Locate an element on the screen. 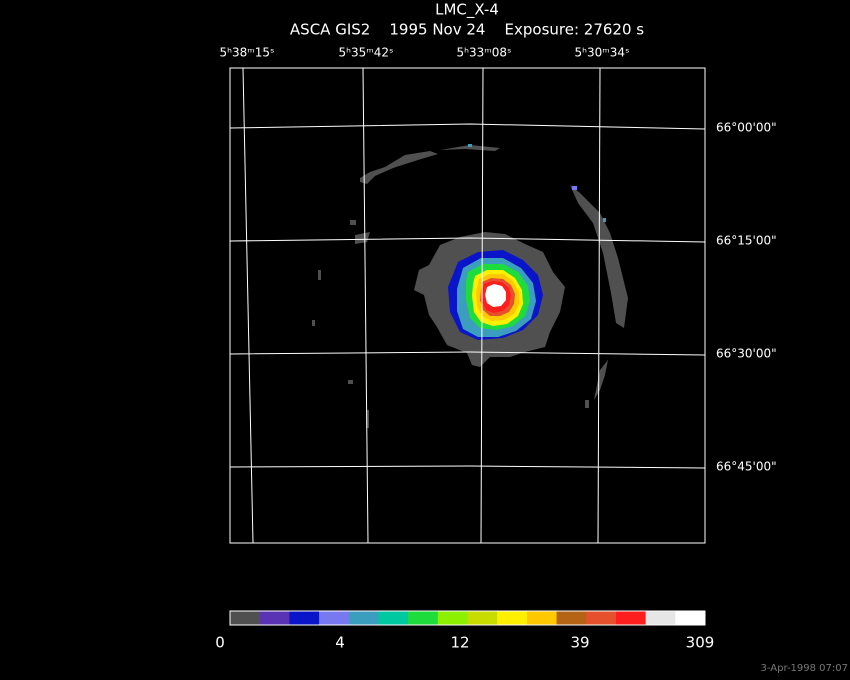 The height and width of the screenshot is (680, 850). colorbar-frame is located at coordinates (467, 618).